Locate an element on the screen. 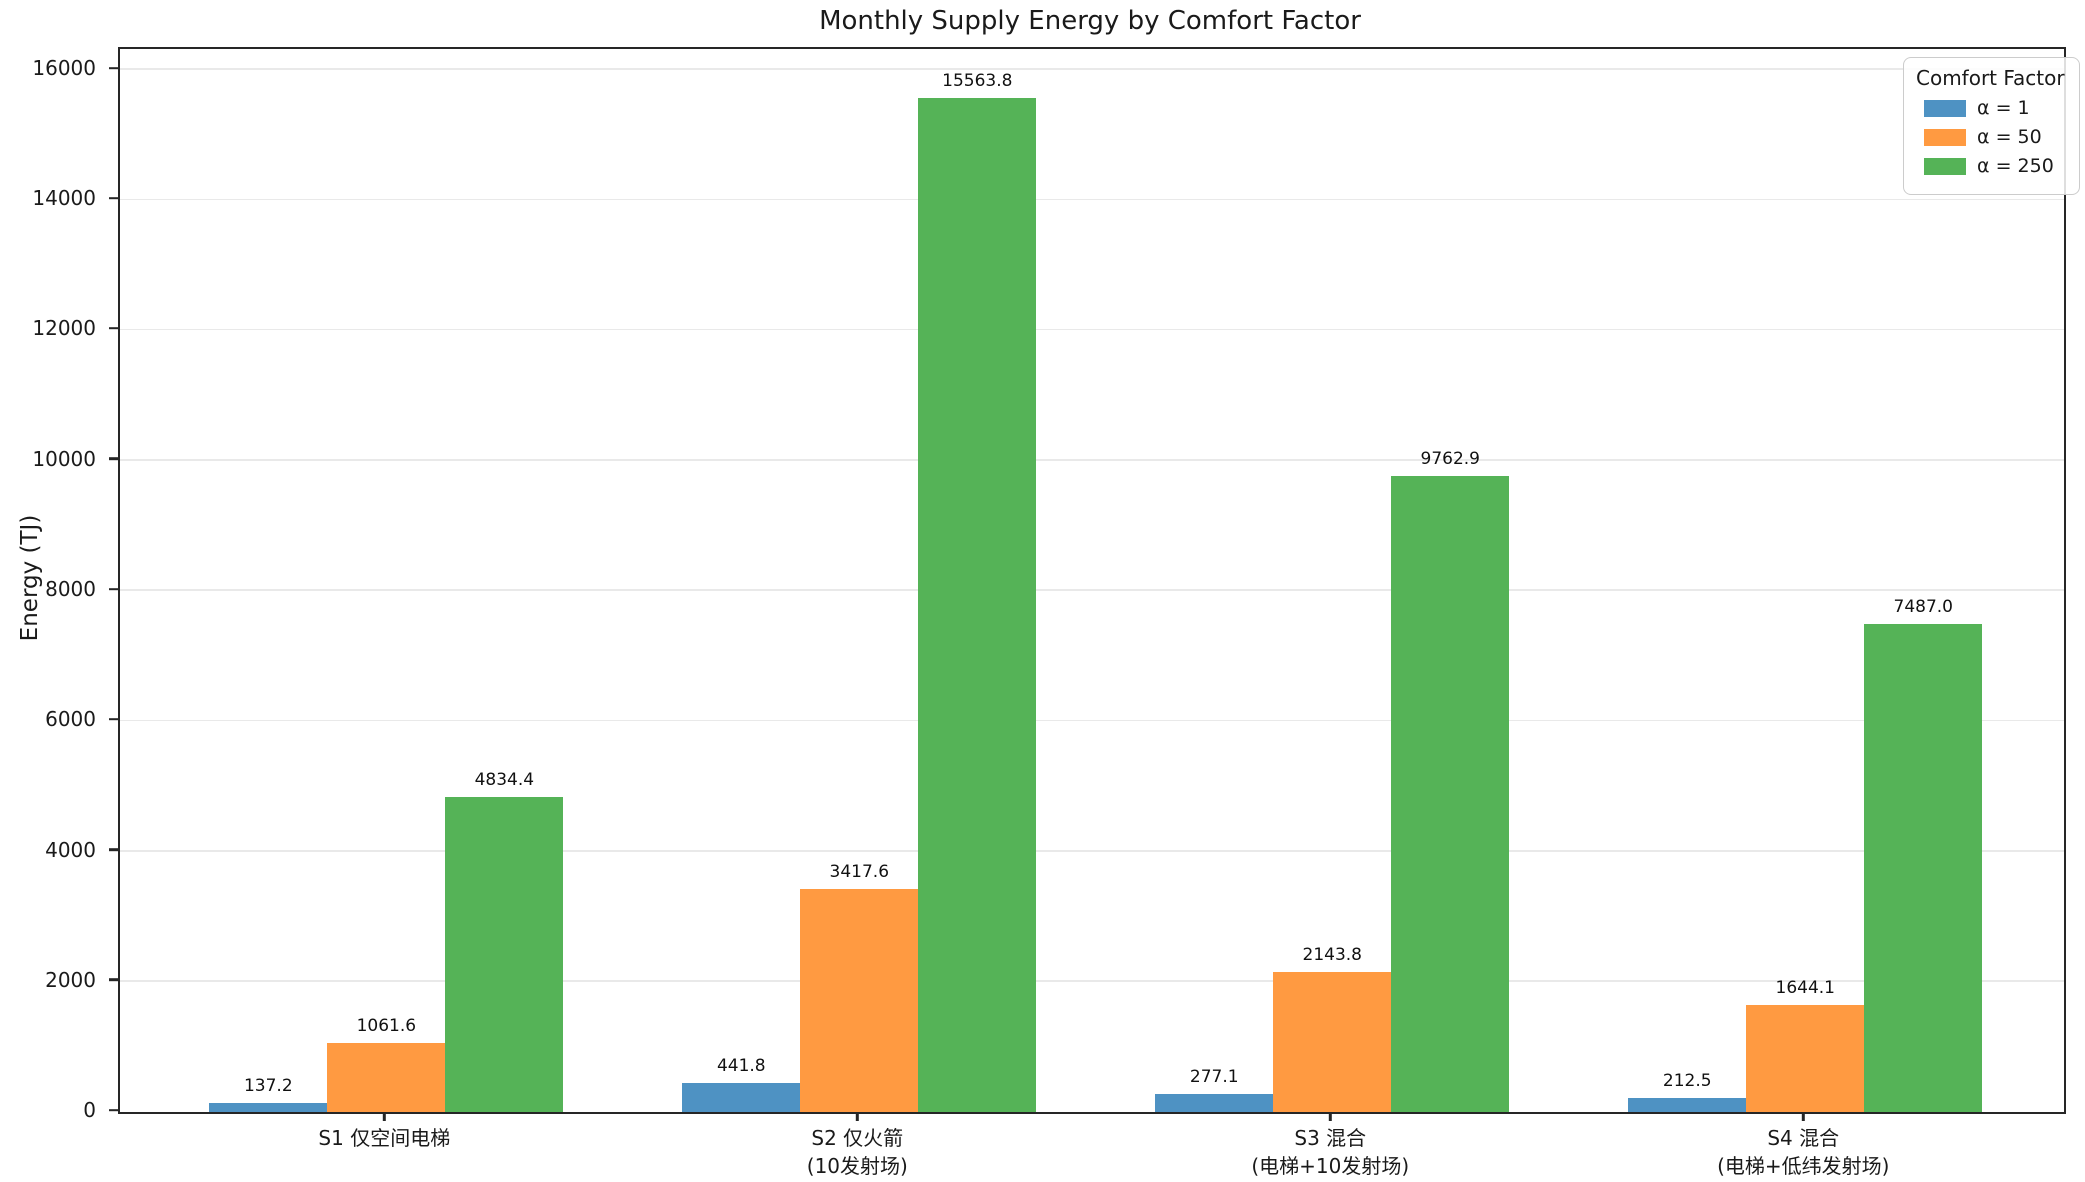 This screenshot has width=2085, height=1182. bar-value-label: 1644.1 is located at coordinates (1805, 987).